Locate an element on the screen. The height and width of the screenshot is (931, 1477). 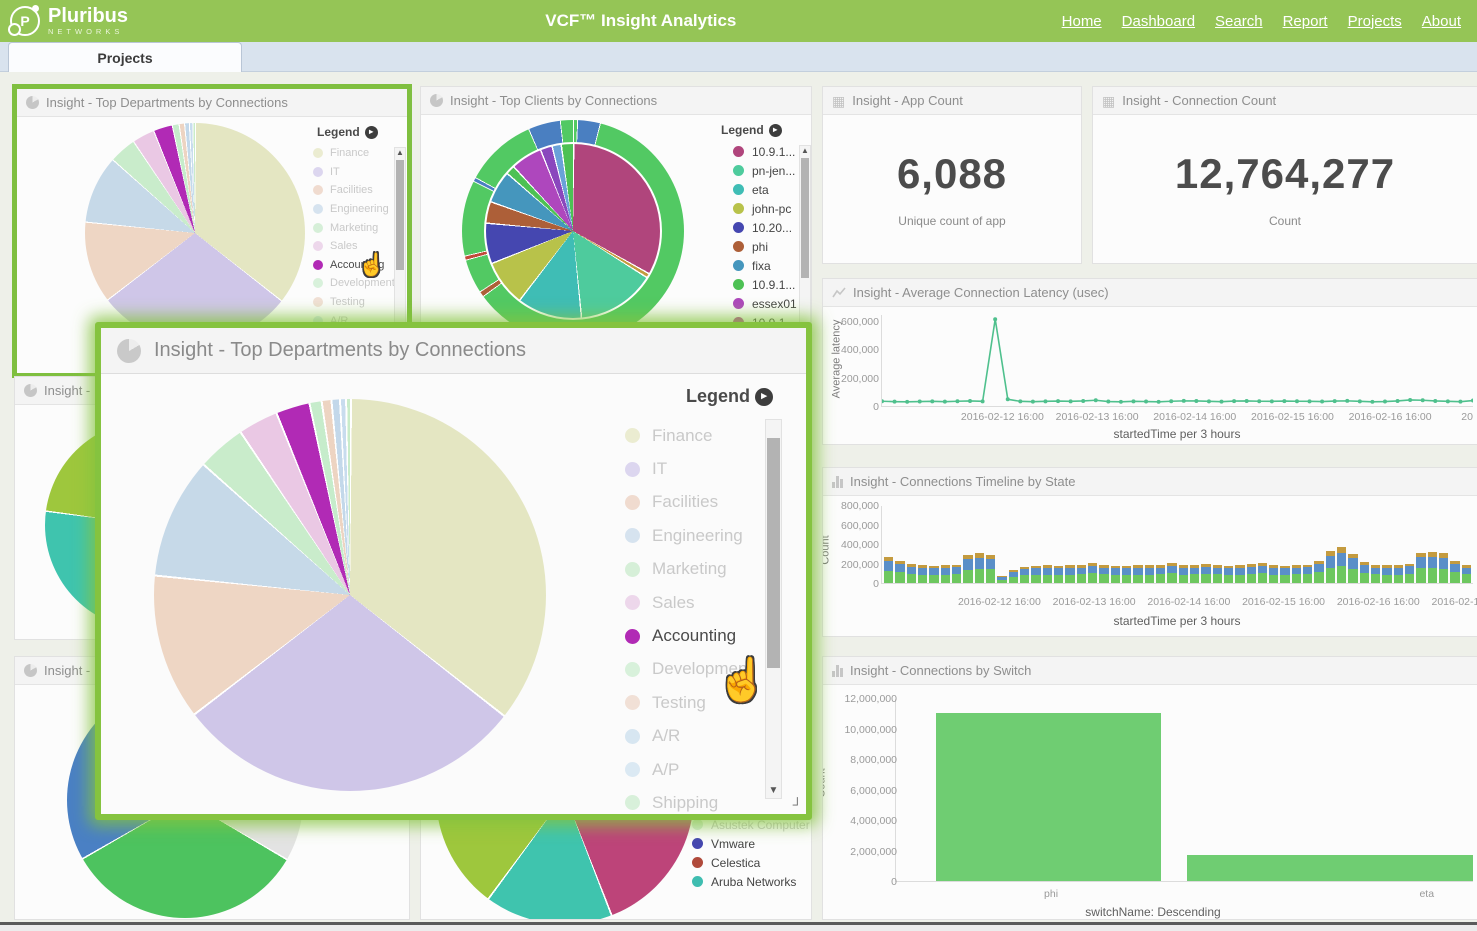
legend-item-vmware: Vmware is located at coordinates (751, 843).